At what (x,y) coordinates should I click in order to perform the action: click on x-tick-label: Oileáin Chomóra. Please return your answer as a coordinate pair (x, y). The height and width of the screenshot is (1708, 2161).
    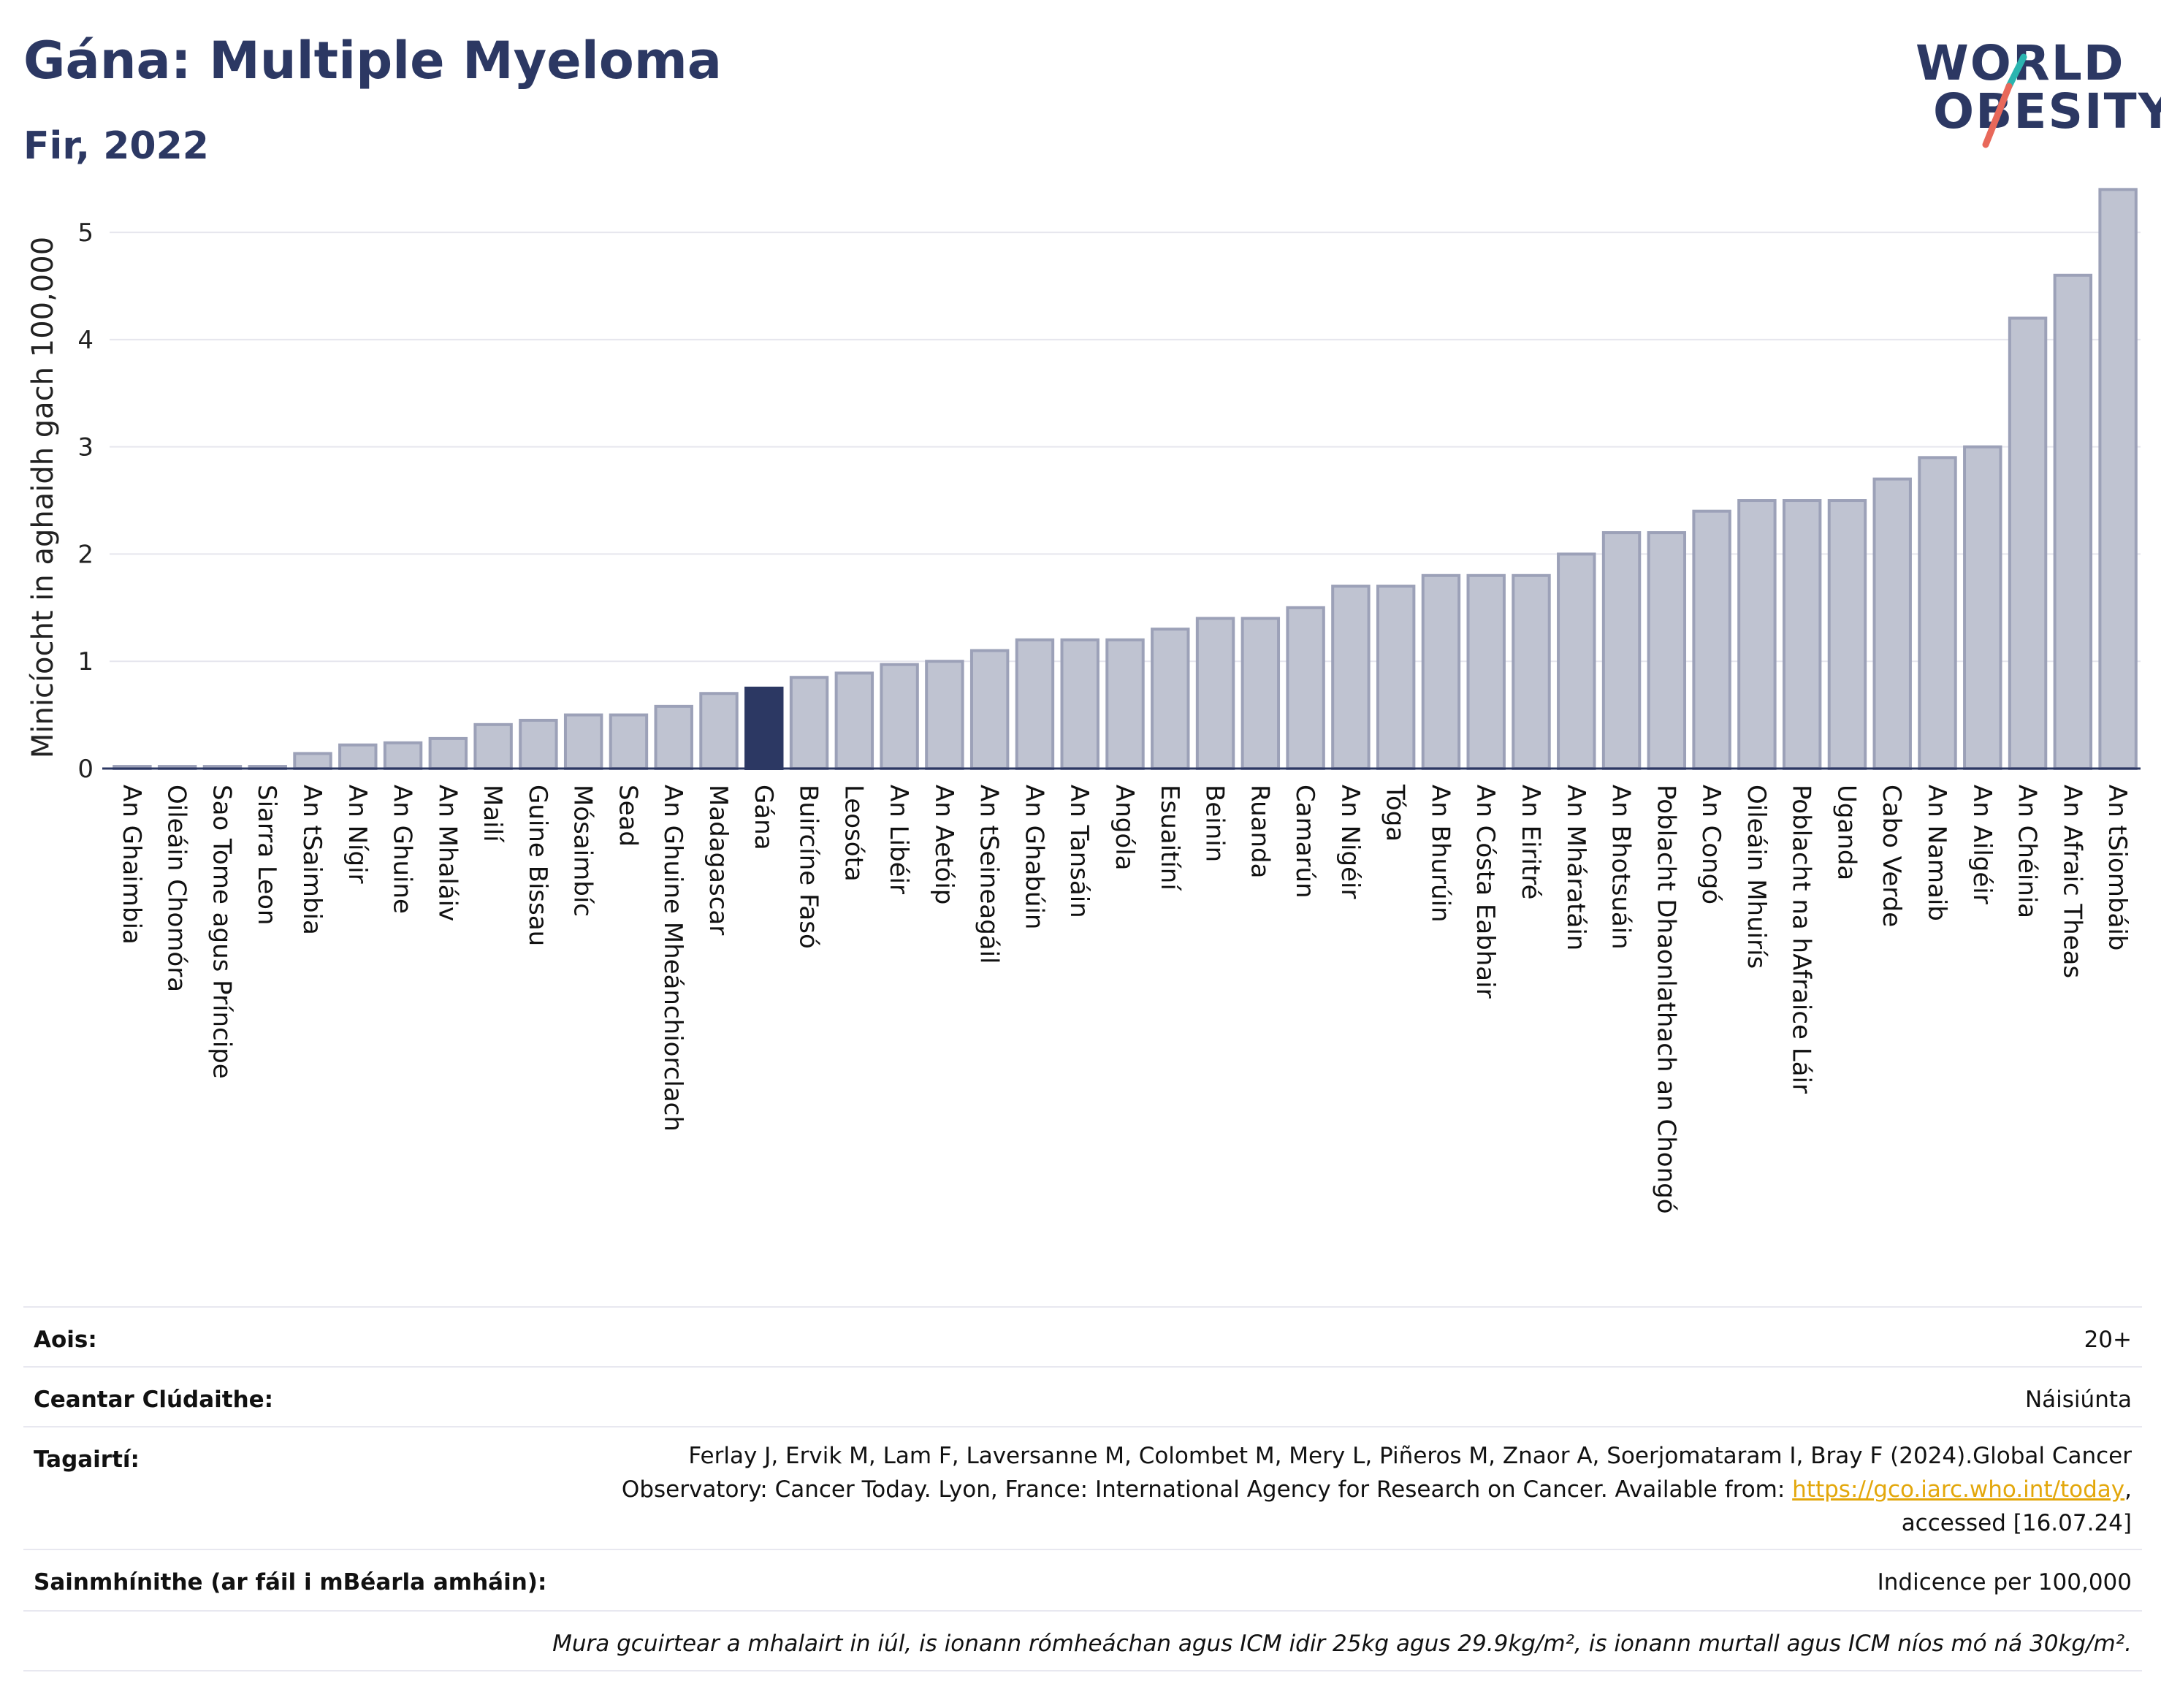
    Looking at the image, I should click on (176, 888).